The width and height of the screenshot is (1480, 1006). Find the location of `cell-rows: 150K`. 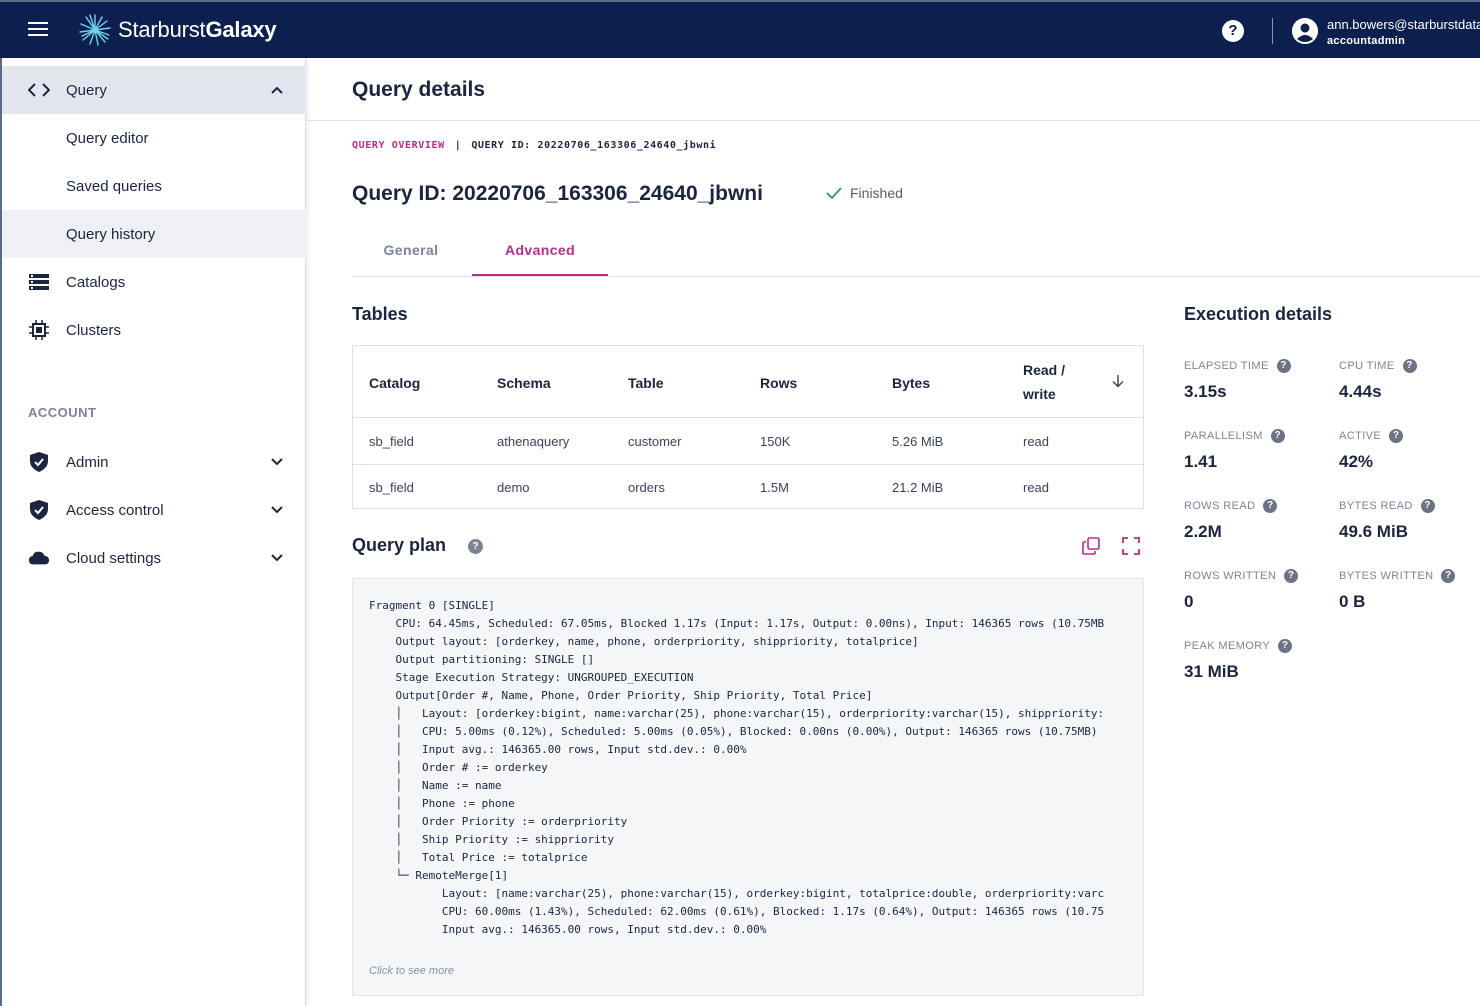

cell-rows: 150K is located at coordinates (775, 441).